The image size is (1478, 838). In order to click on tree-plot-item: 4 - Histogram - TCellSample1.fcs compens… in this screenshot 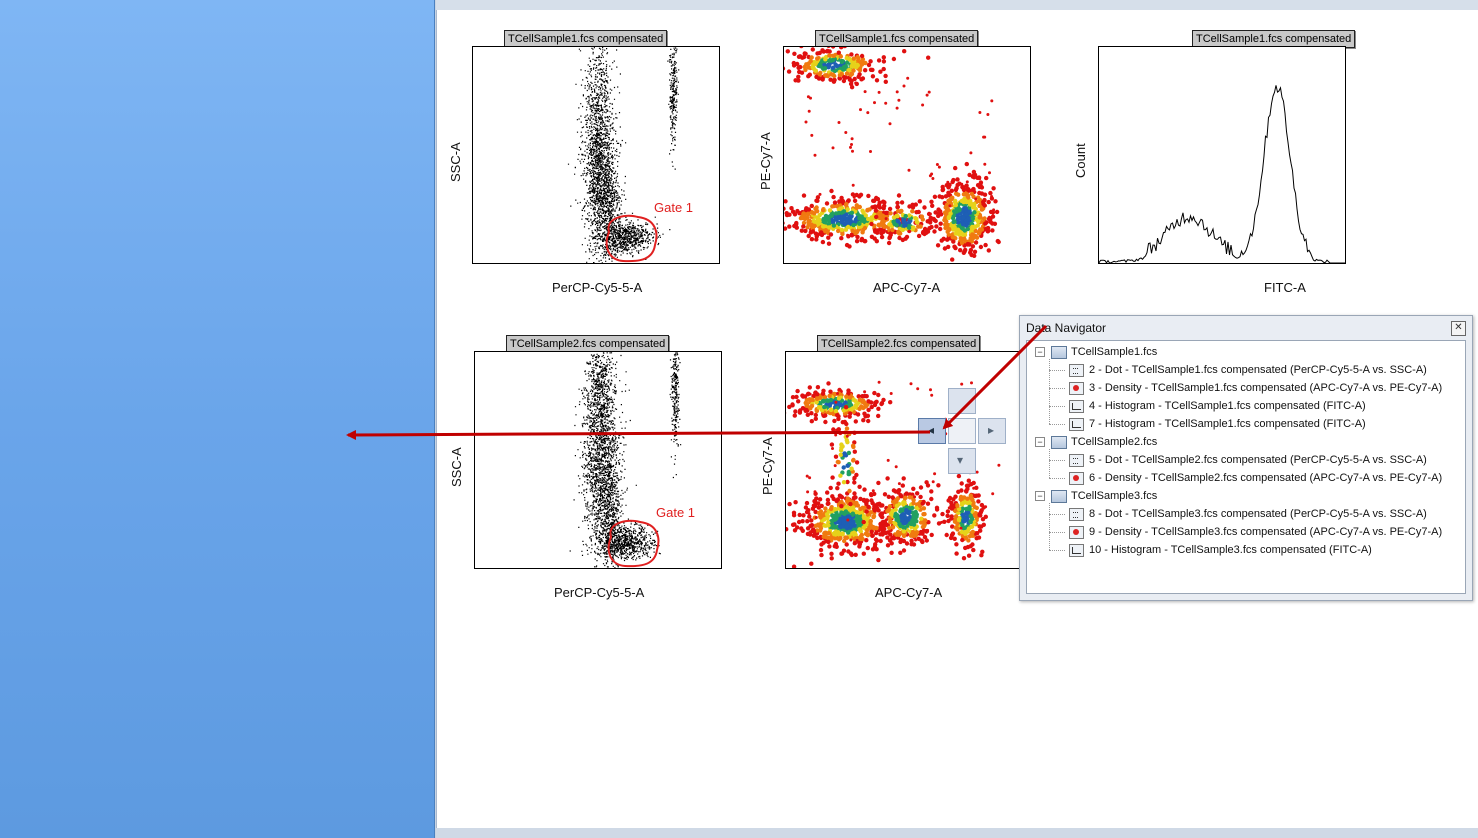, I will do `click(1254, 406)`.